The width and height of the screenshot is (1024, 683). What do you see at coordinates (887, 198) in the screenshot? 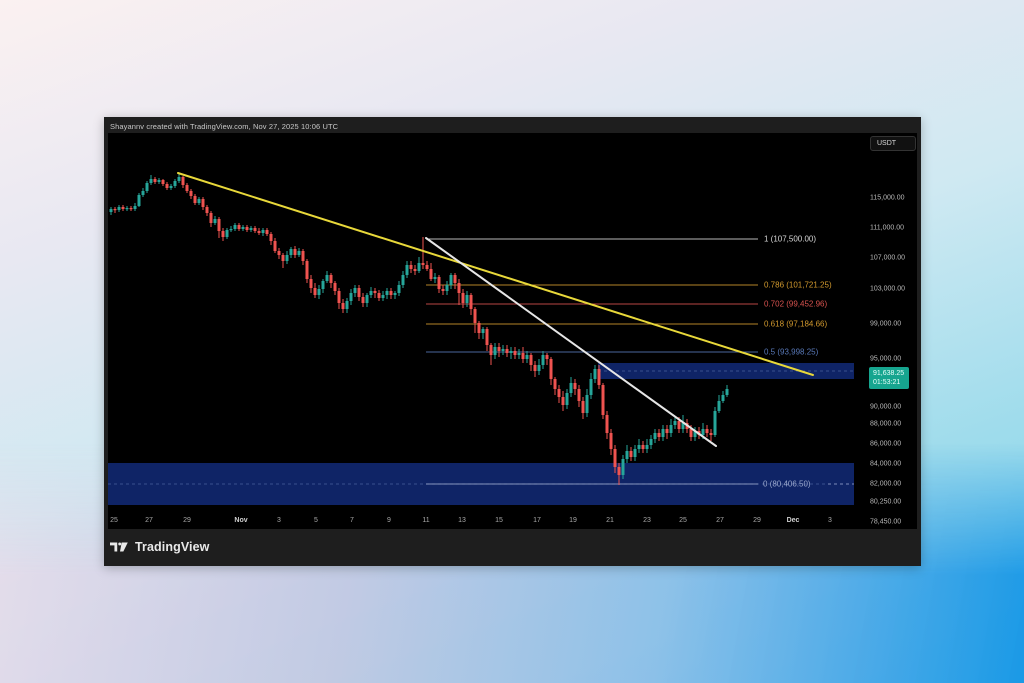
I see `price-axis-tick: 115,000.00` at bounding box center [887, 198].